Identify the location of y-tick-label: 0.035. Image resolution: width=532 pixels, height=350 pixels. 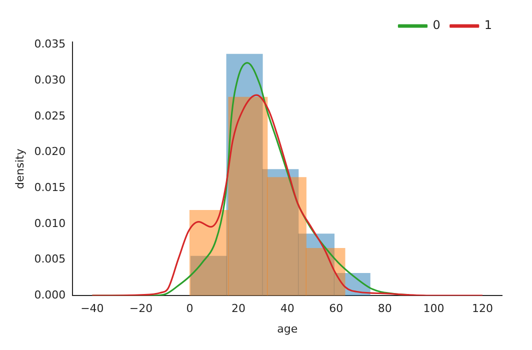
(50, 44).